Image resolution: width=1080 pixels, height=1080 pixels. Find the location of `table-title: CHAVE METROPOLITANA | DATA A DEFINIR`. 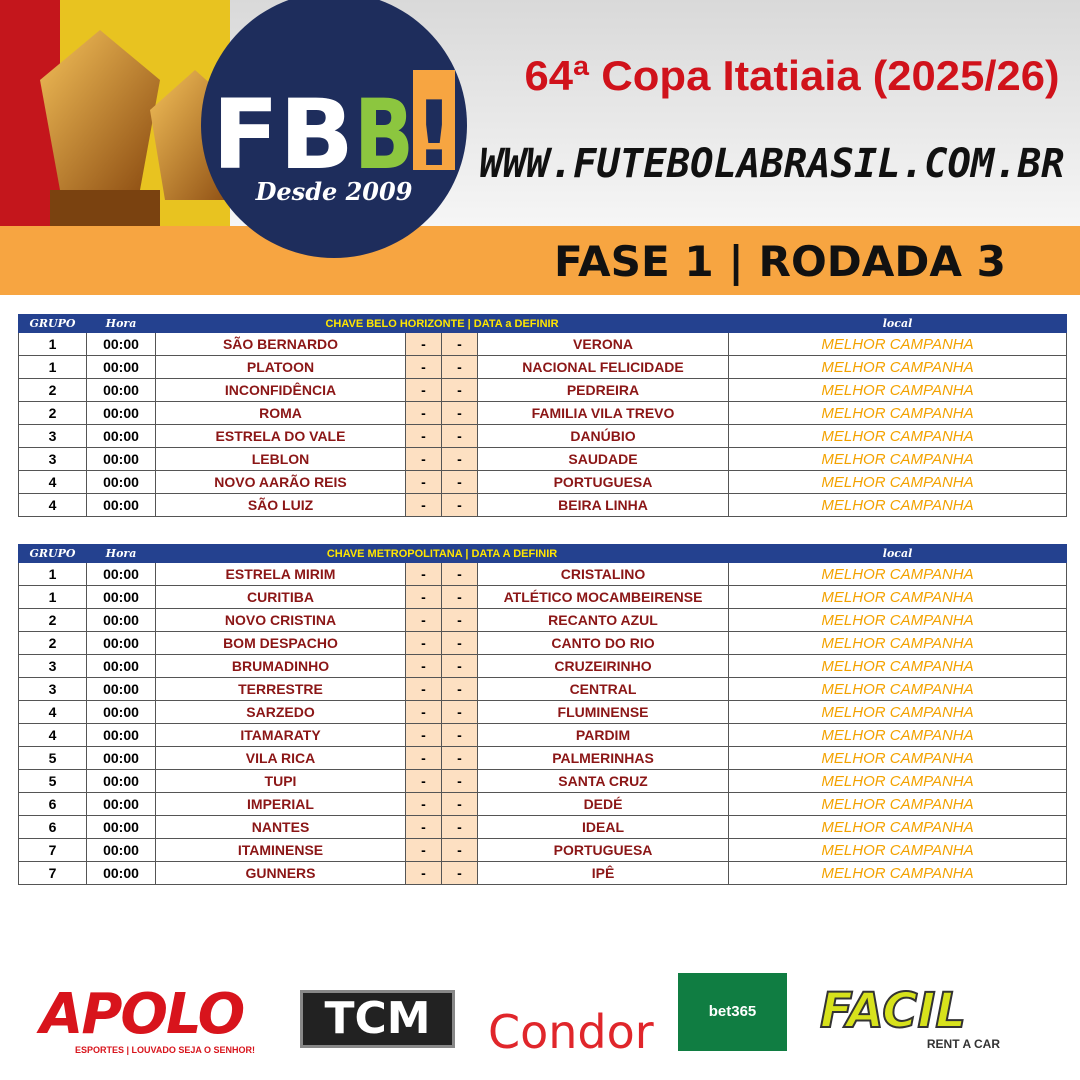

table-title: CHAVE METROPOLITANA | DATA A DEFINIR is located at coordinates (442, 553).